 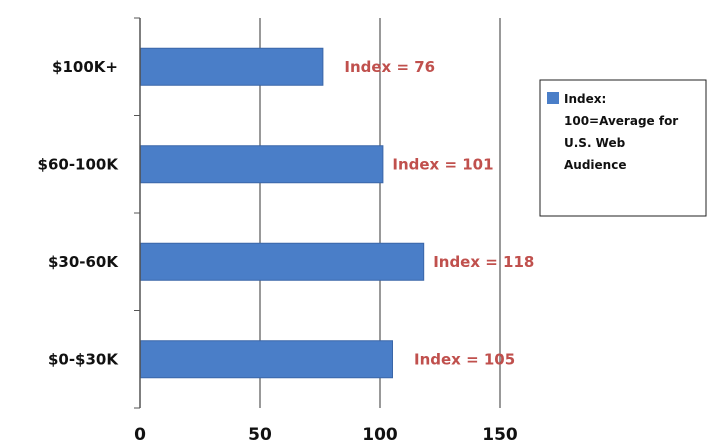 What do you see at coordinates (621, 121) in the screenshot?
I see `legend-line-2: 100=Average for` at bounding box center [621, 121].